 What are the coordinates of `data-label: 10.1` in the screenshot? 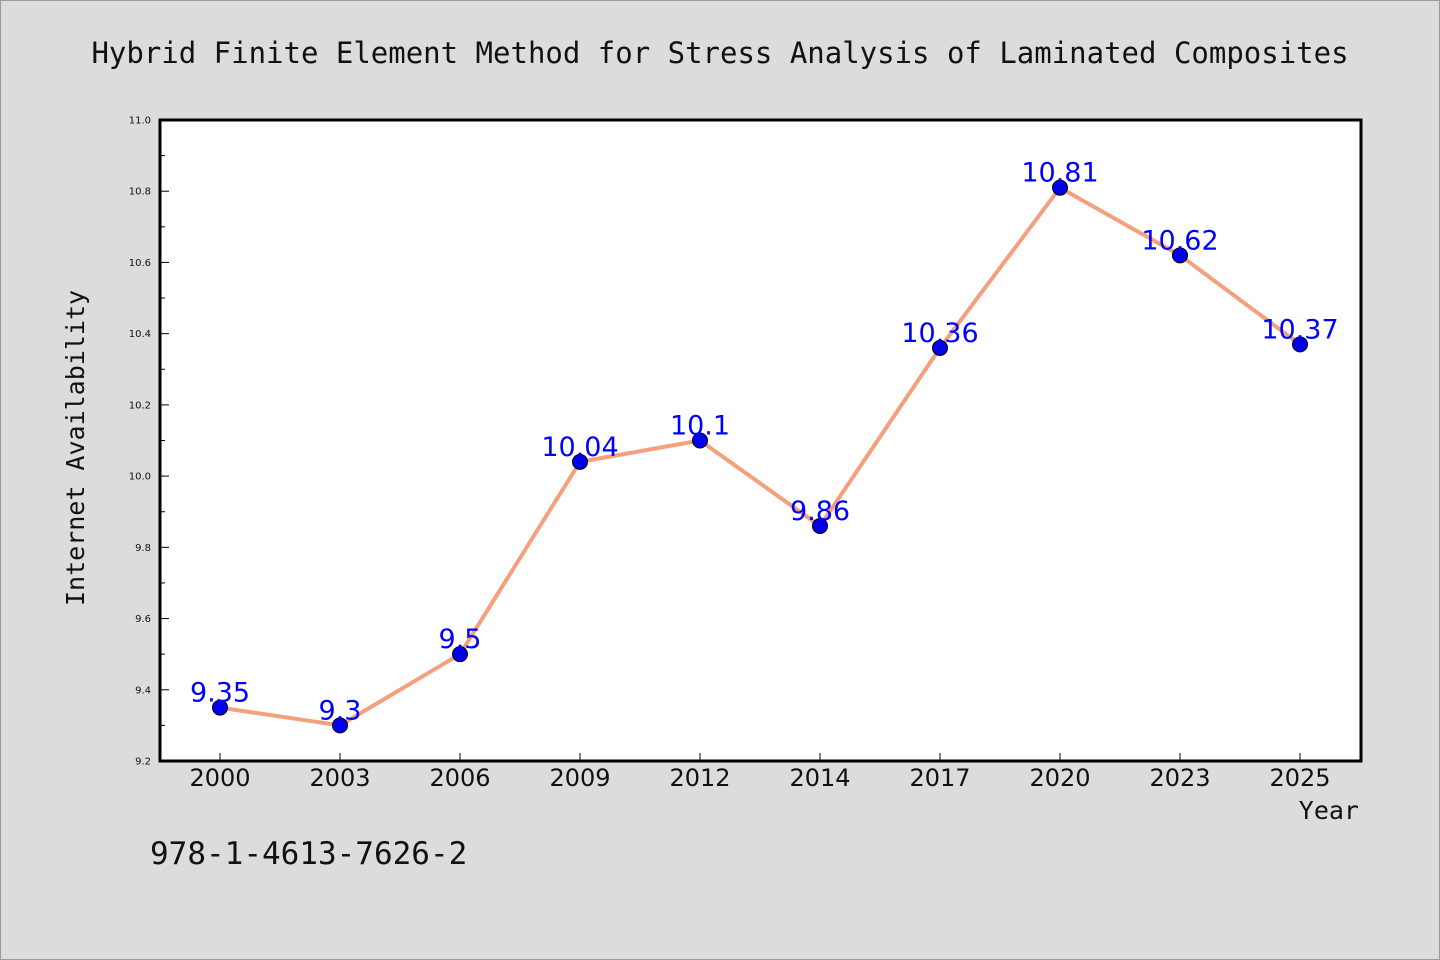 It's located at (700, 426).